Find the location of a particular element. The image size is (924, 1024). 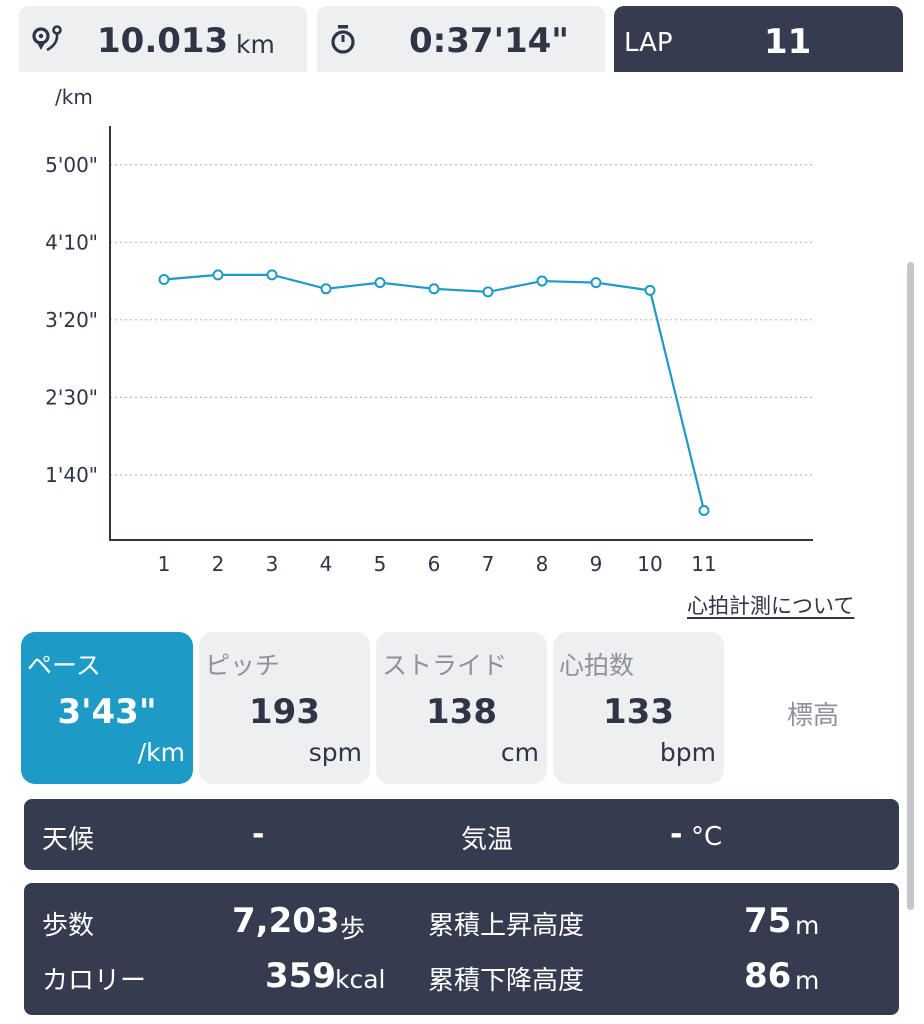

metric-label: 心拍数 is located at coordinates (597, 665).